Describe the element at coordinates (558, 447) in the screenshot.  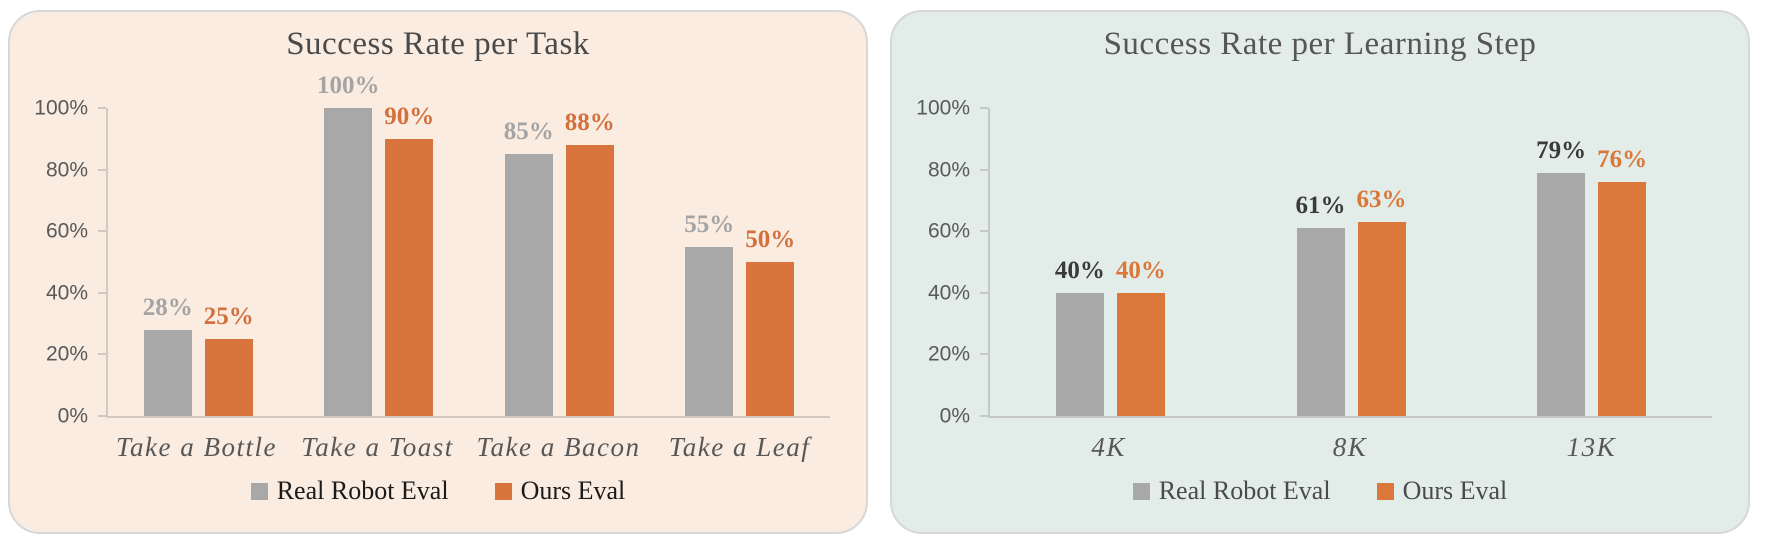
I see `x-axis-category-label: Take a Bacon` at that location.